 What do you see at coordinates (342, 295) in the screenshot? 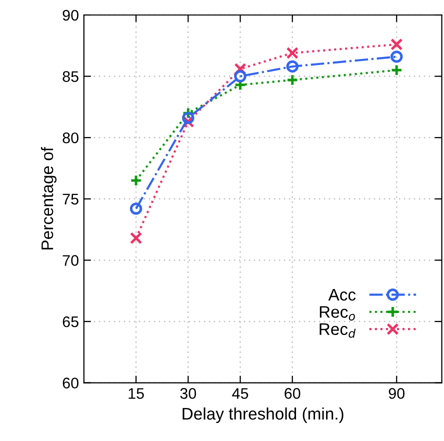
I see `legend-label: Acc` at bounding box center [342, 295].